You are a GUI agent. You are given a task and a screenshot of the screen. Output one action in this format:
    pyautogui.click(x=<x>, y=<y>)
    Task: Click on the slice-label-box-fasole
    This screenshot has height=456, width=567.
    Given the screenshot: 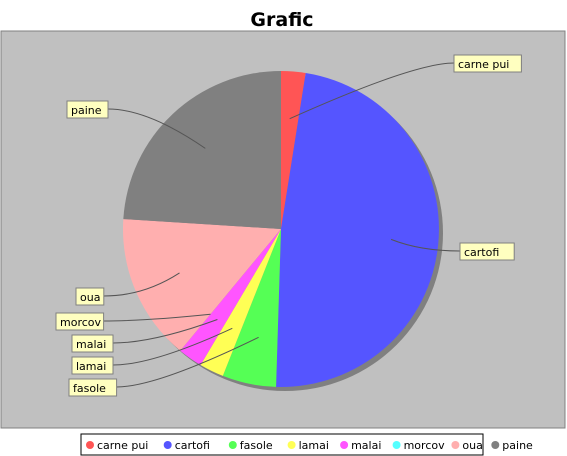 What is the action you would take?
    pyautogui.click(x=93, y=387)
    